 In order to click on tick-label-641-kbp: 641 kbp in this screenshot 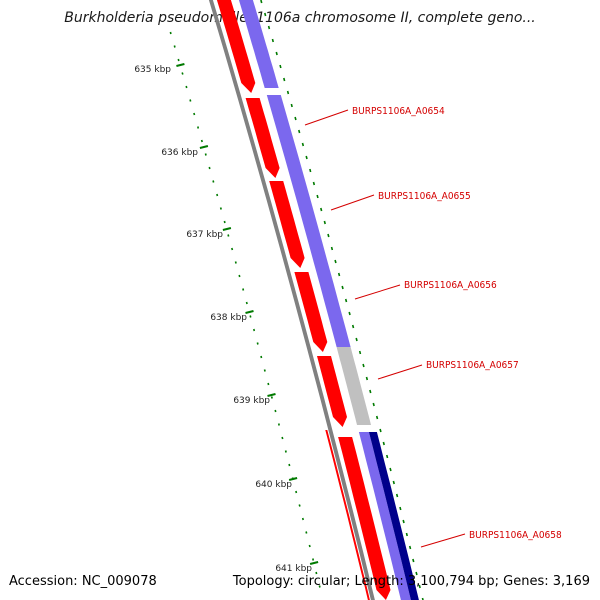, I will do `click(293, 569)`.